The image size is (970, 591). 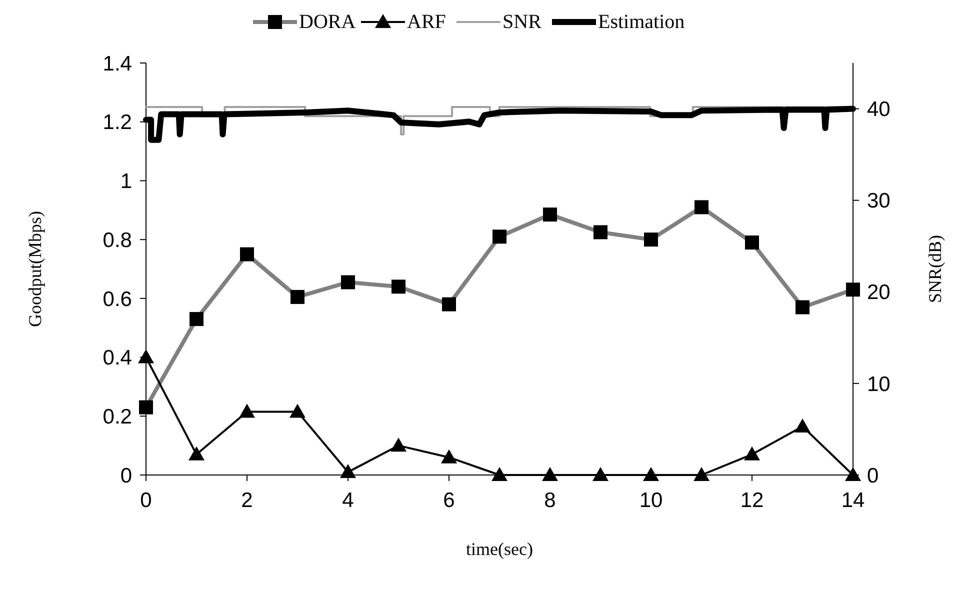 What do you see at coordinates (499, 549) in the screenshot?
I see `x-axis-title: time(sec)` at bounding box center [499, 549].